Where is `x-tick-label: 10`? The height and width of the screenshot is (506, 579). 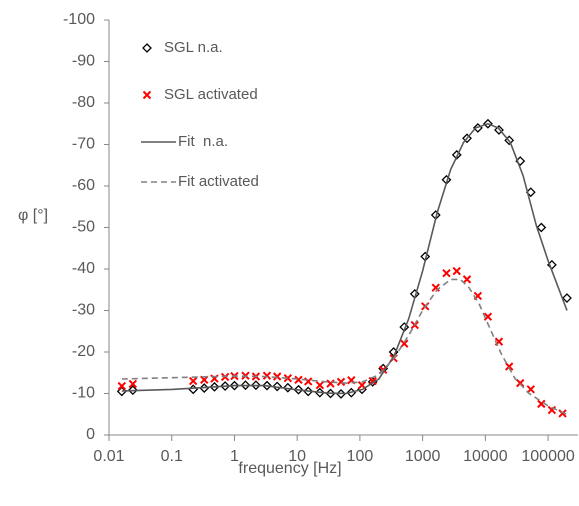
x-tick-label: 10 is located at coordinates (297, 456).